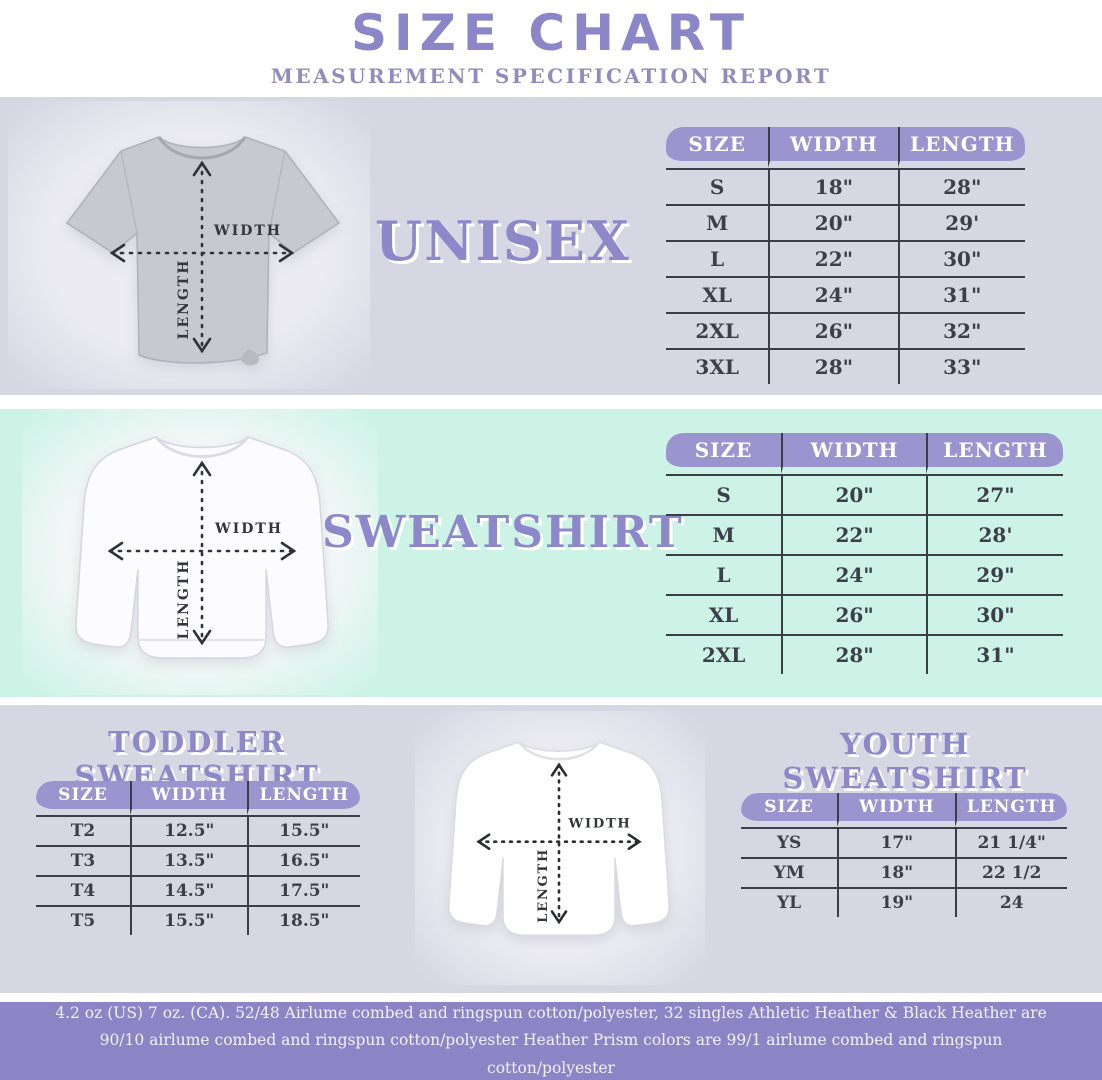 The image size is (1102, 1080). What do you see at coordinates (845, 330) in the screenshot?
I see `table-row: 2XL 26" 32"` at bounding box center [845, 330].